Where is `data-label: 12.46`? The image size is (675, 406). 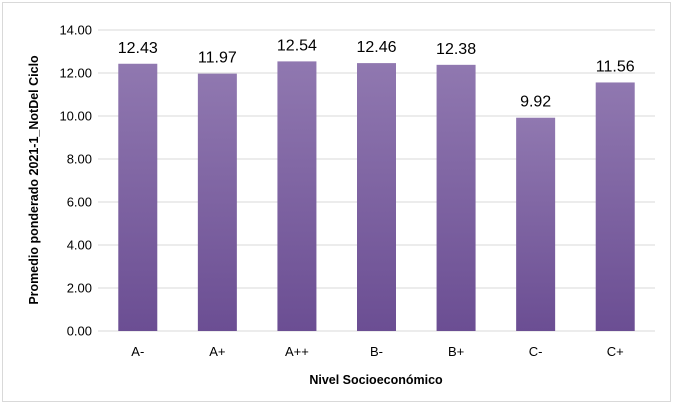
data-label: 12.46 is located at coordinates (376, 47).